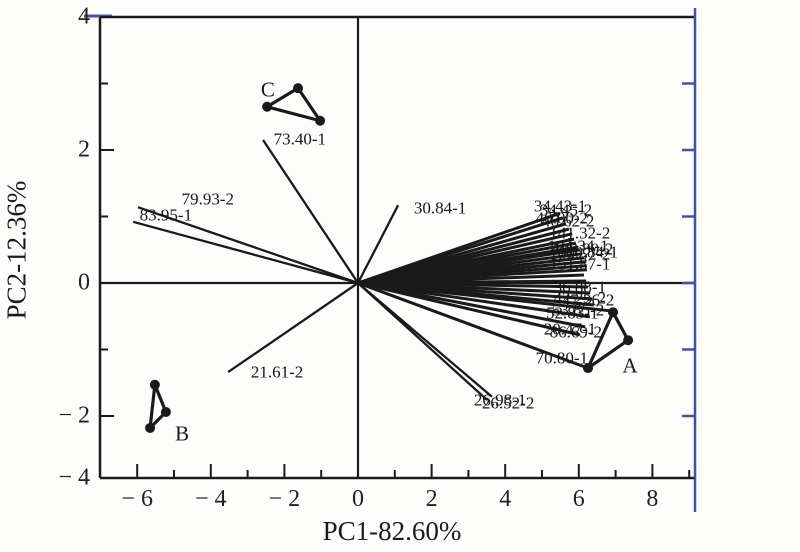  What do you see at coordinates (580, 287) in the screenshot?
I see `vector-label: 36.88-1` at bounding box center [580, 287].